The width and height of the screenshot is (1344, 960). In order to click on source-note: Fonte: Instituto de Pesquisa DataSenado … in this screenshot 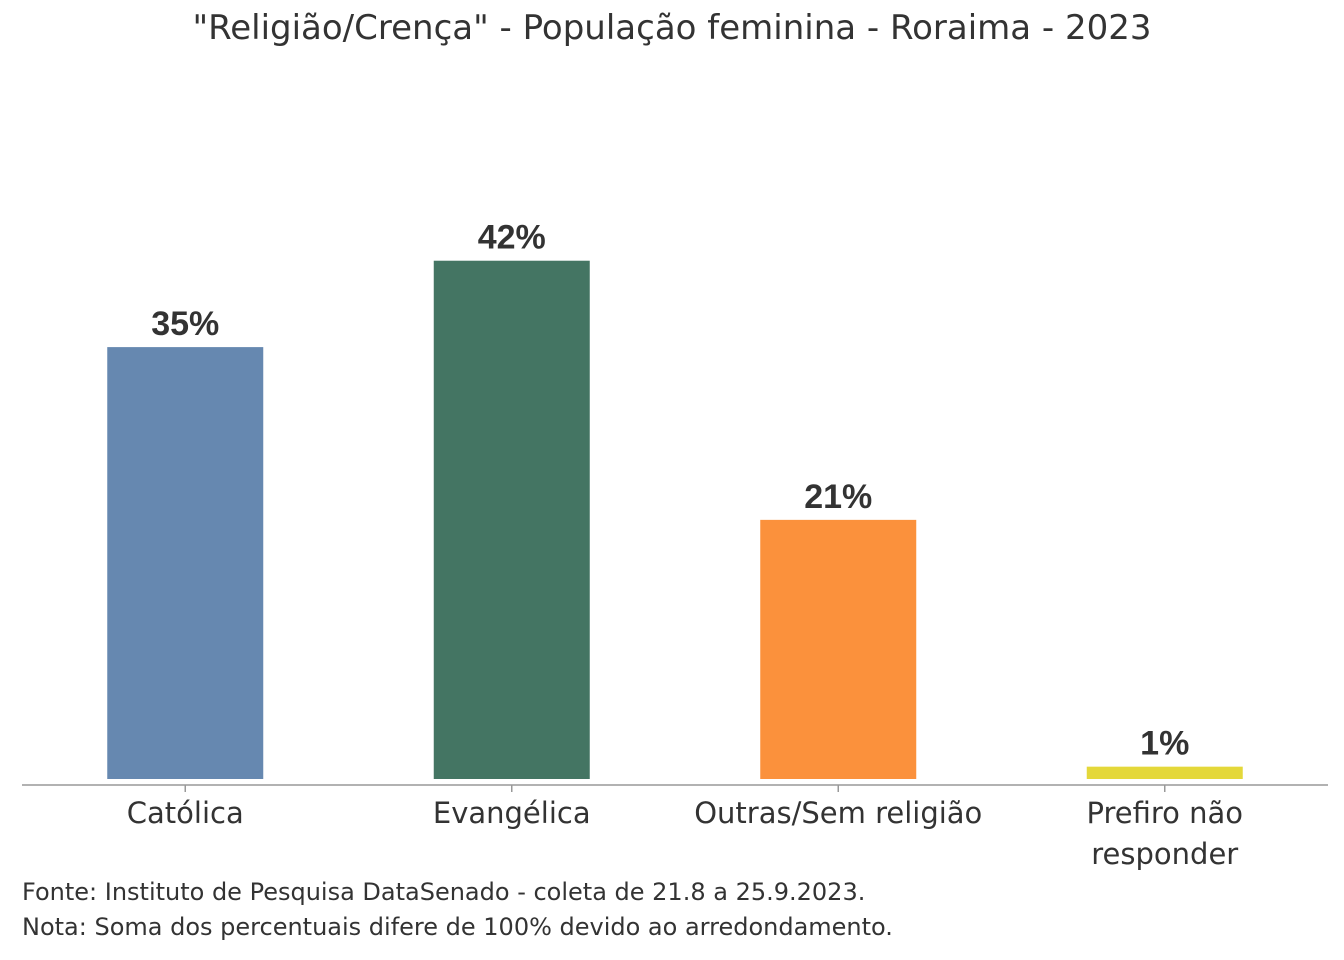, I will do `click(444, 892)`.